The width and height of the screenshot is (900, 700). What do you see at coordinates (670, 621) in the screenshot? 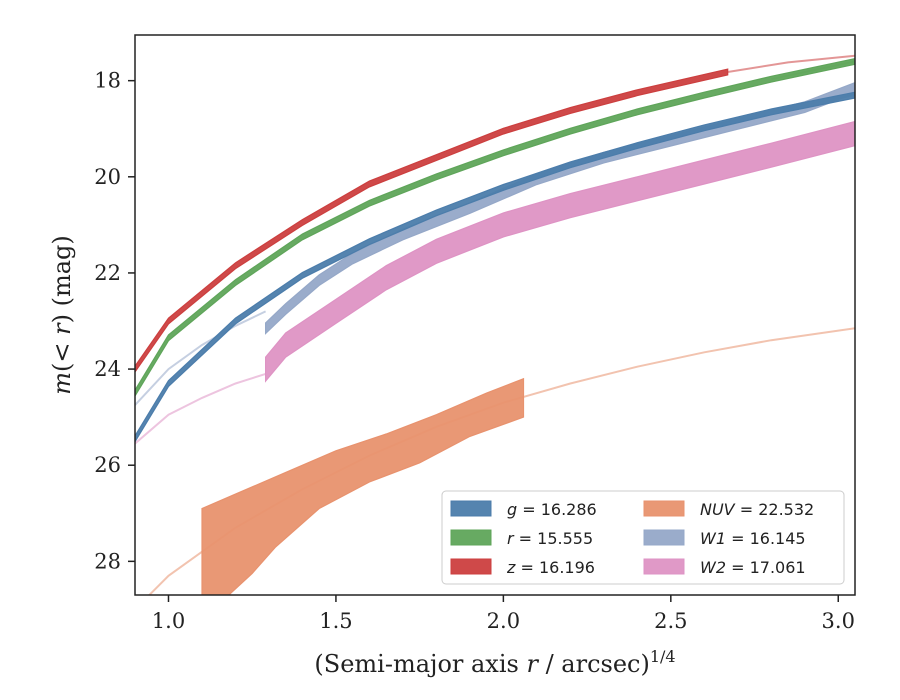
I see `x-tick-label: 2.5` at bounding box center [670, 621].